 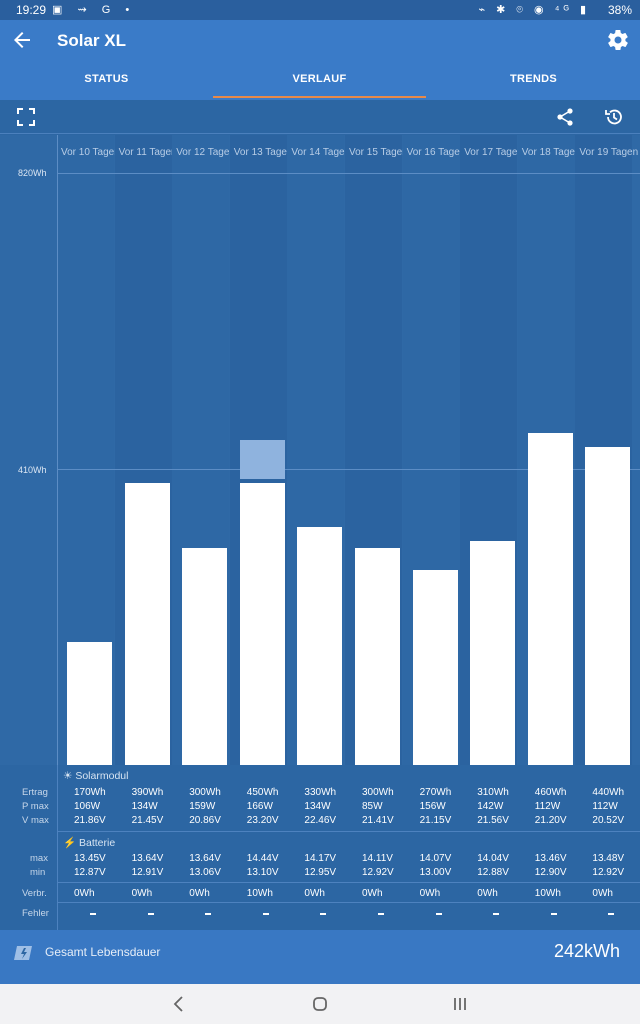 What do you see at coordinates (205, 152) in the screenshot?
I see `x-tick-label: Vor 12 Tagen` at bounding box center [205, 152].